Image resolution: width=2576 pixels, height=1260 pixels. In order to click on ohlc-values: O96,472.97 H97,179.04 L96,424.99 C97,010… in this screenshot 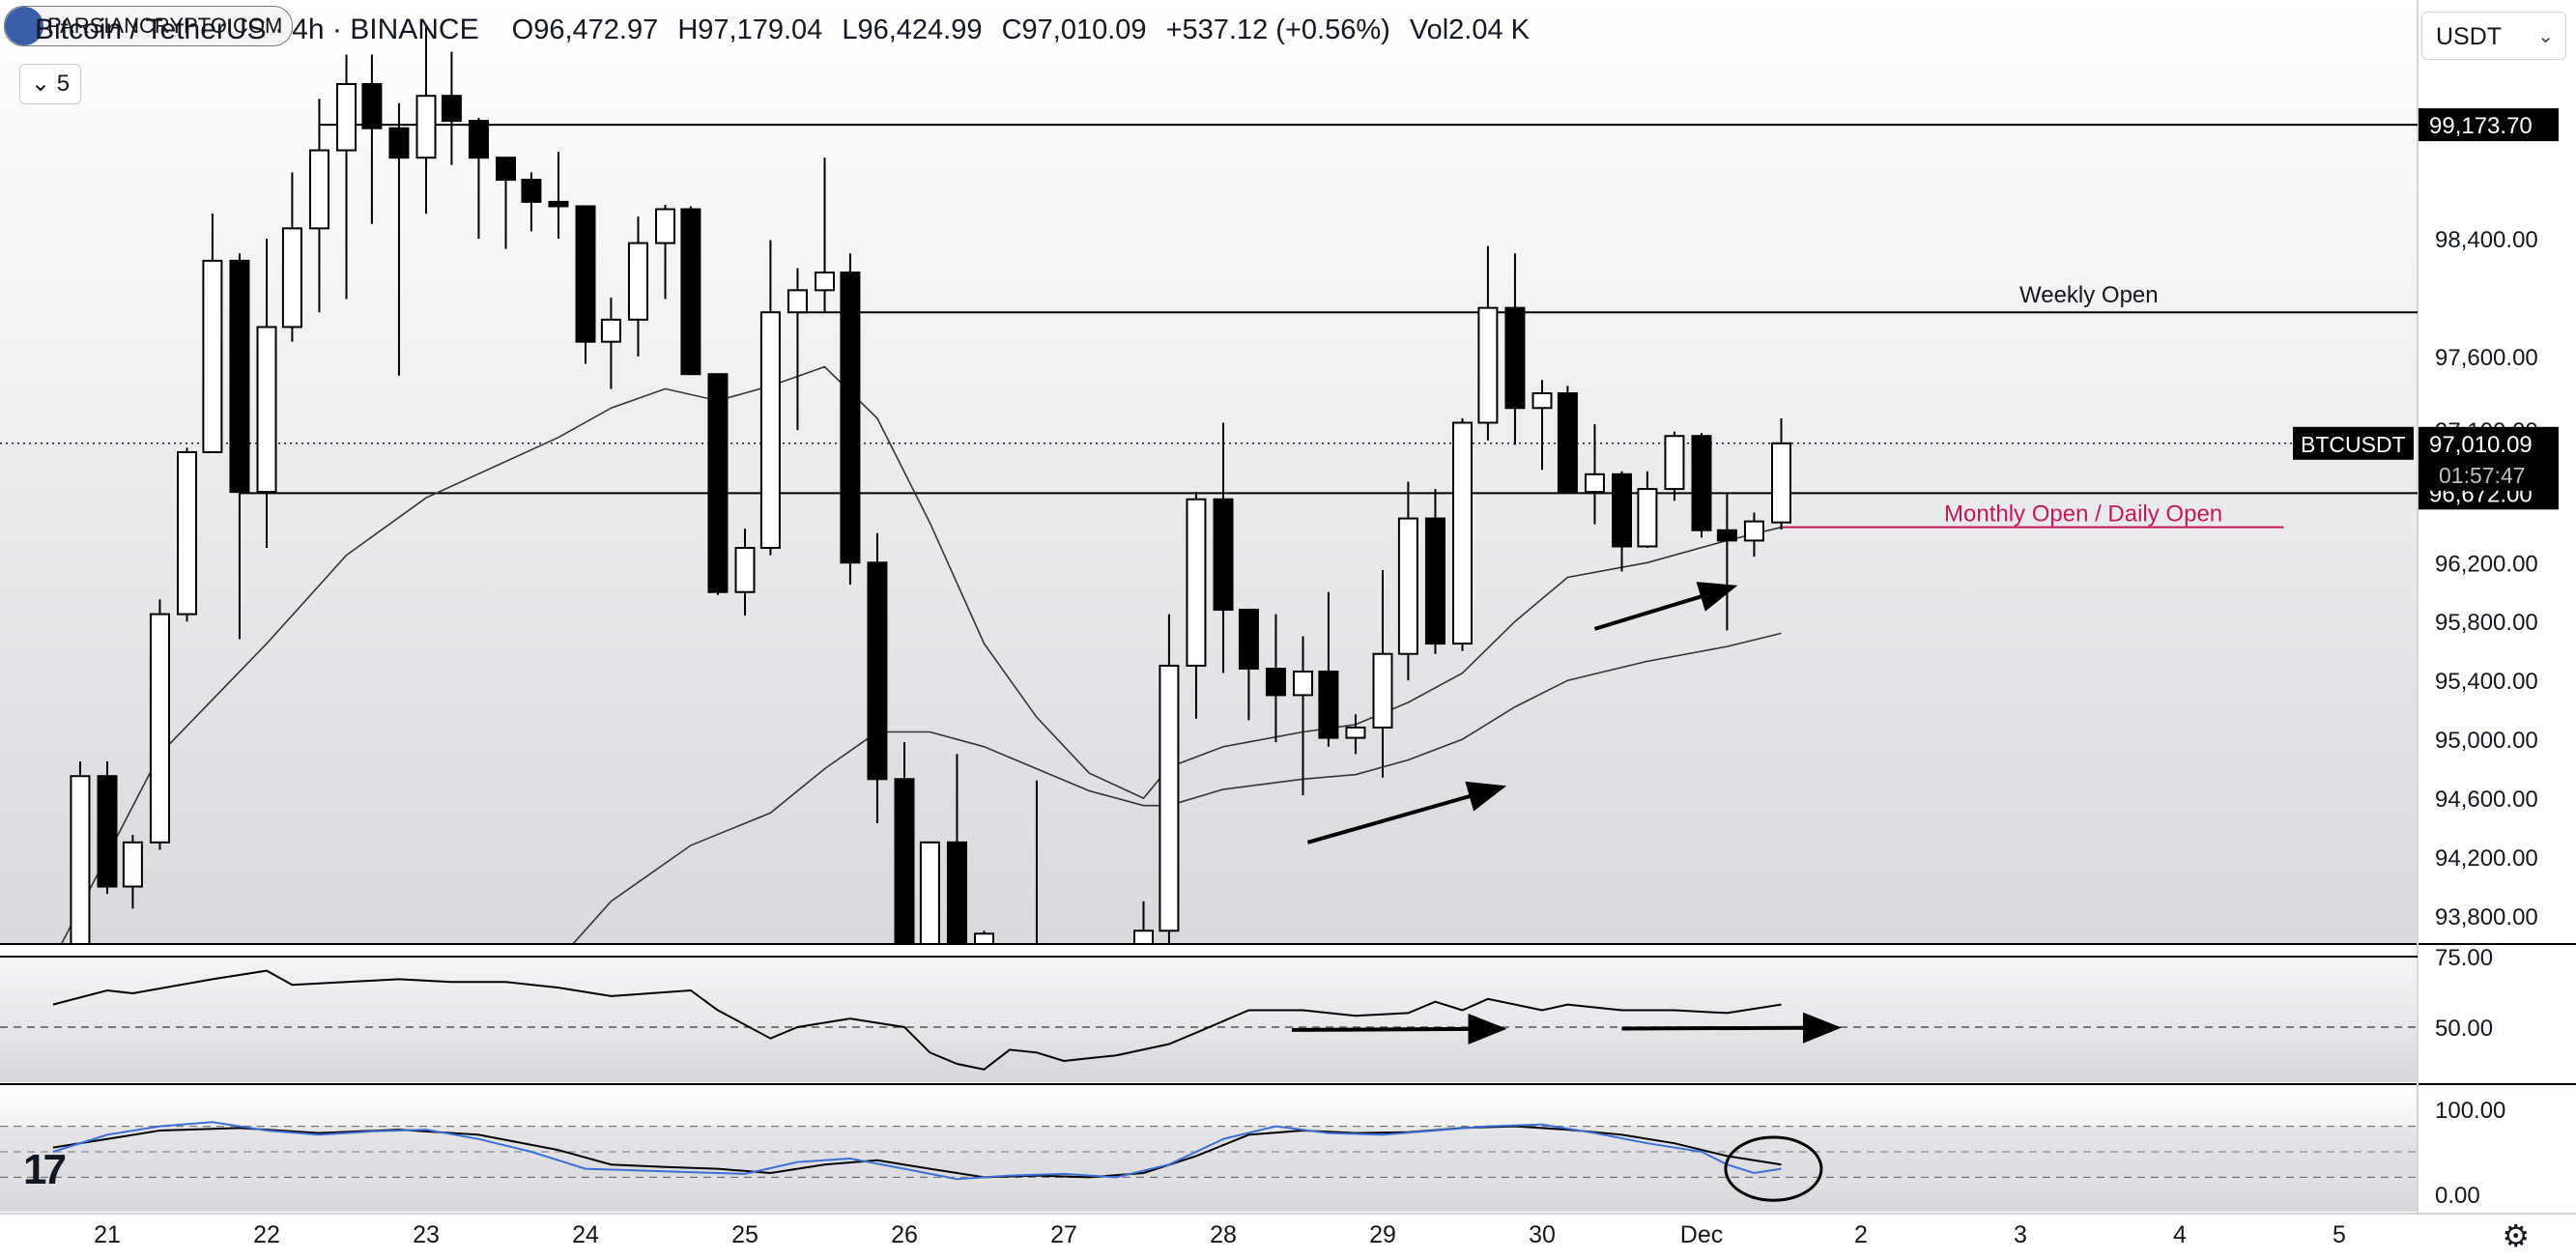, I will do `click(1016, 29)`.